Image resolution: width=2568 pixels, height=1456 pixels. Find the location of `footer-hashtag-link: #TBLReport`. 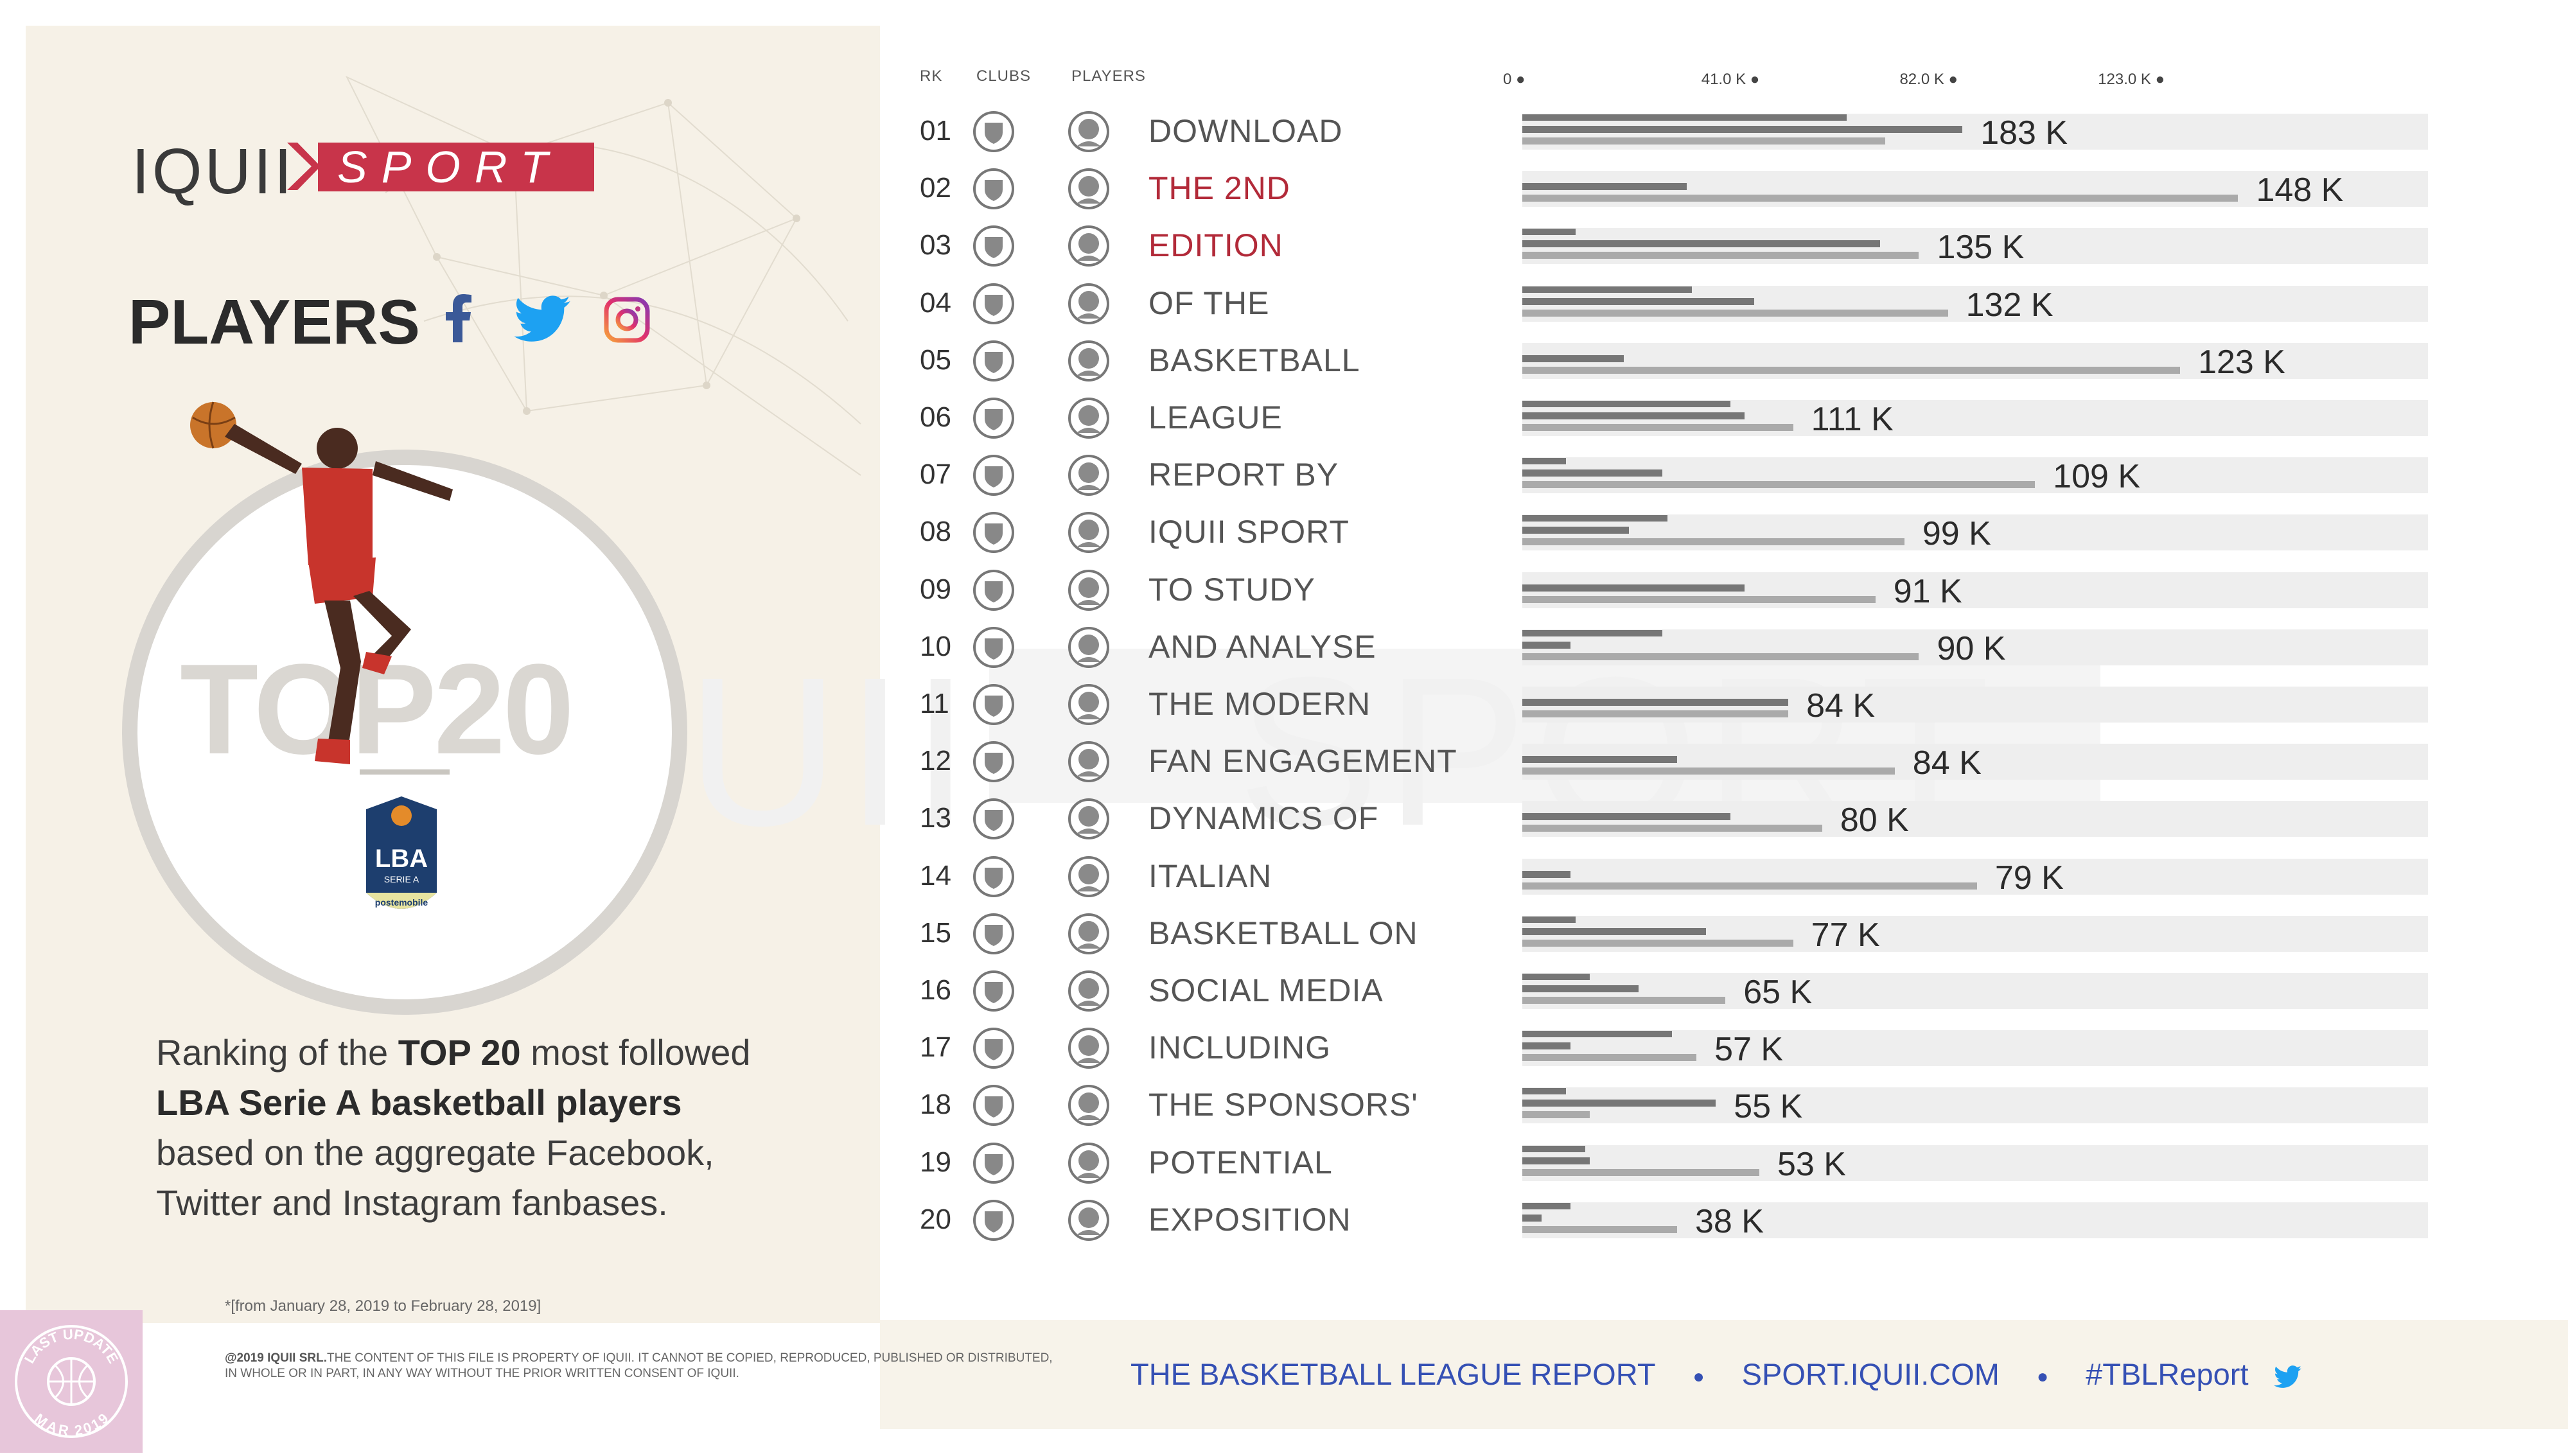

footer-hashtag-link: #TBLReport is located at coordinates (2167, 1374).